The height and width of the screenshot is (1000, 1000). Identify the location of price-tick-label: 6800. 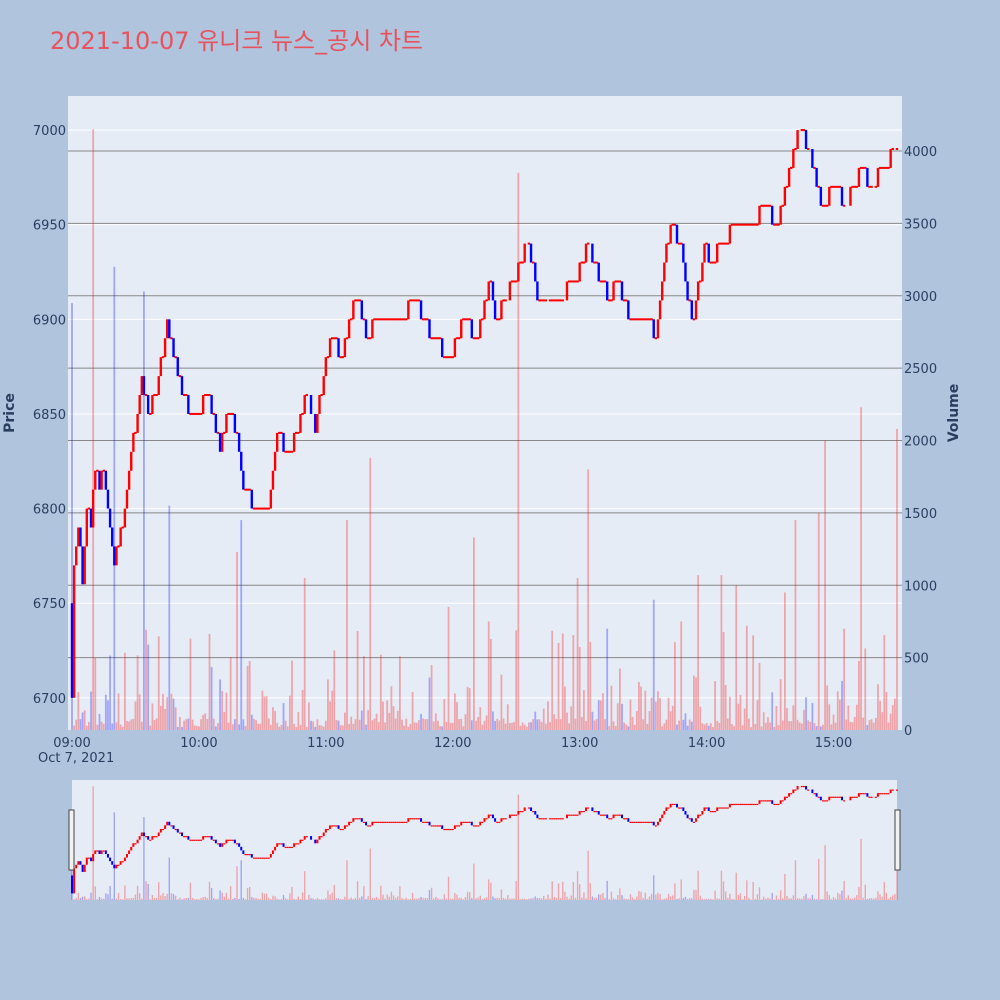
(49, 510).